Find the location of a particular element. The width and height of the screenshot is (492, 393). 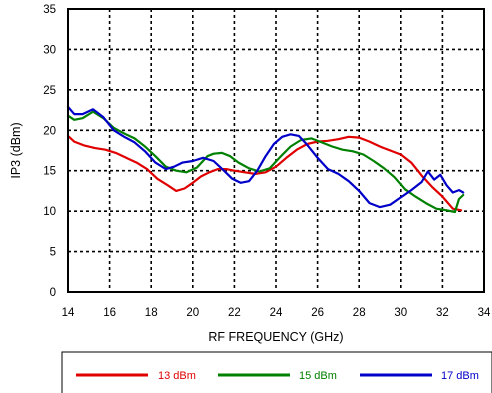

x-tick-labels: 14 16 18 20 22 24 26 28 30 32 34 is located at coordinates (276, 313).